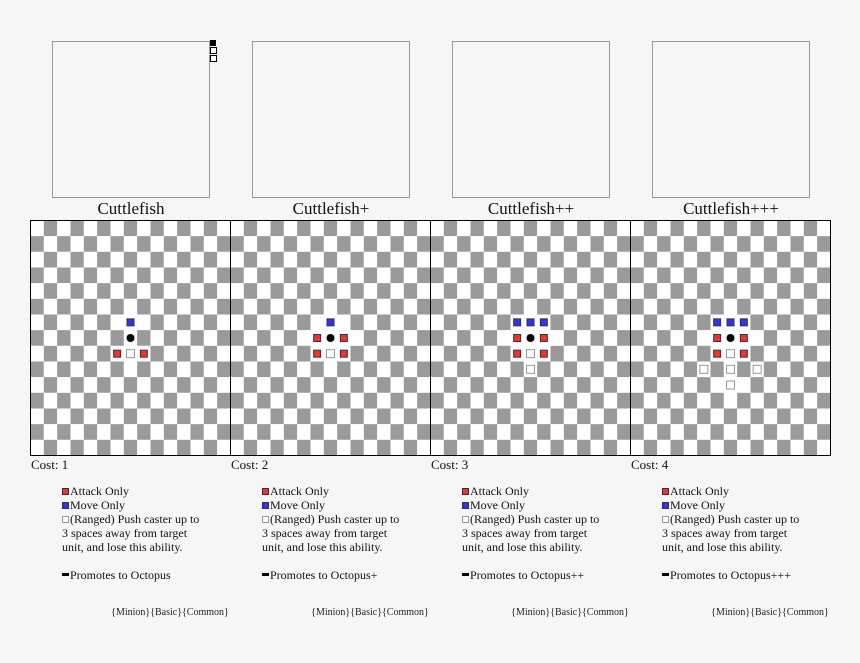  Describe the element at coordinates (697, 505) in the screenshot. I see `move-label: Move Only` at that location.